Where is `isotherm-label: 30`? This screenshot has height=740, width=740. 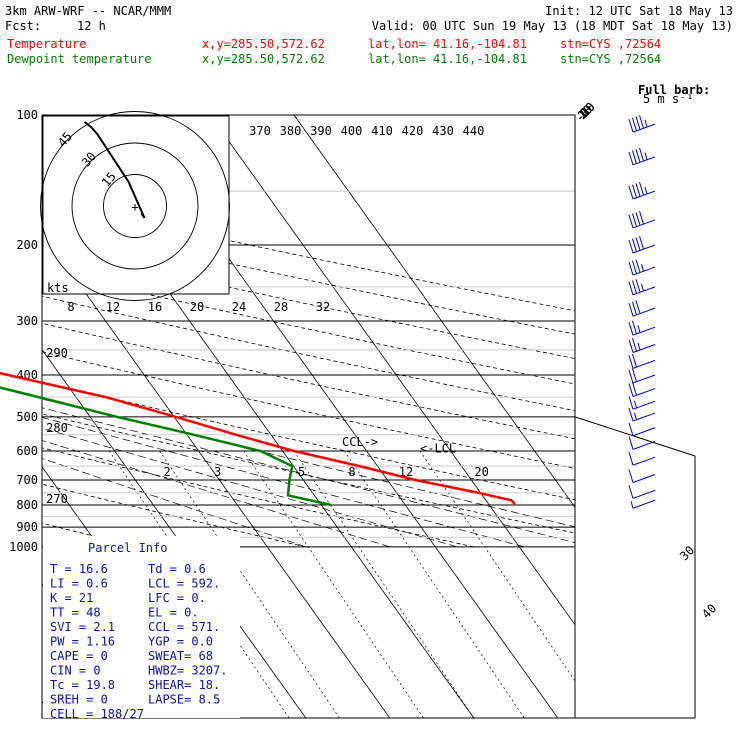
isotherm-label: 30 is located at coordinates (687, 553).